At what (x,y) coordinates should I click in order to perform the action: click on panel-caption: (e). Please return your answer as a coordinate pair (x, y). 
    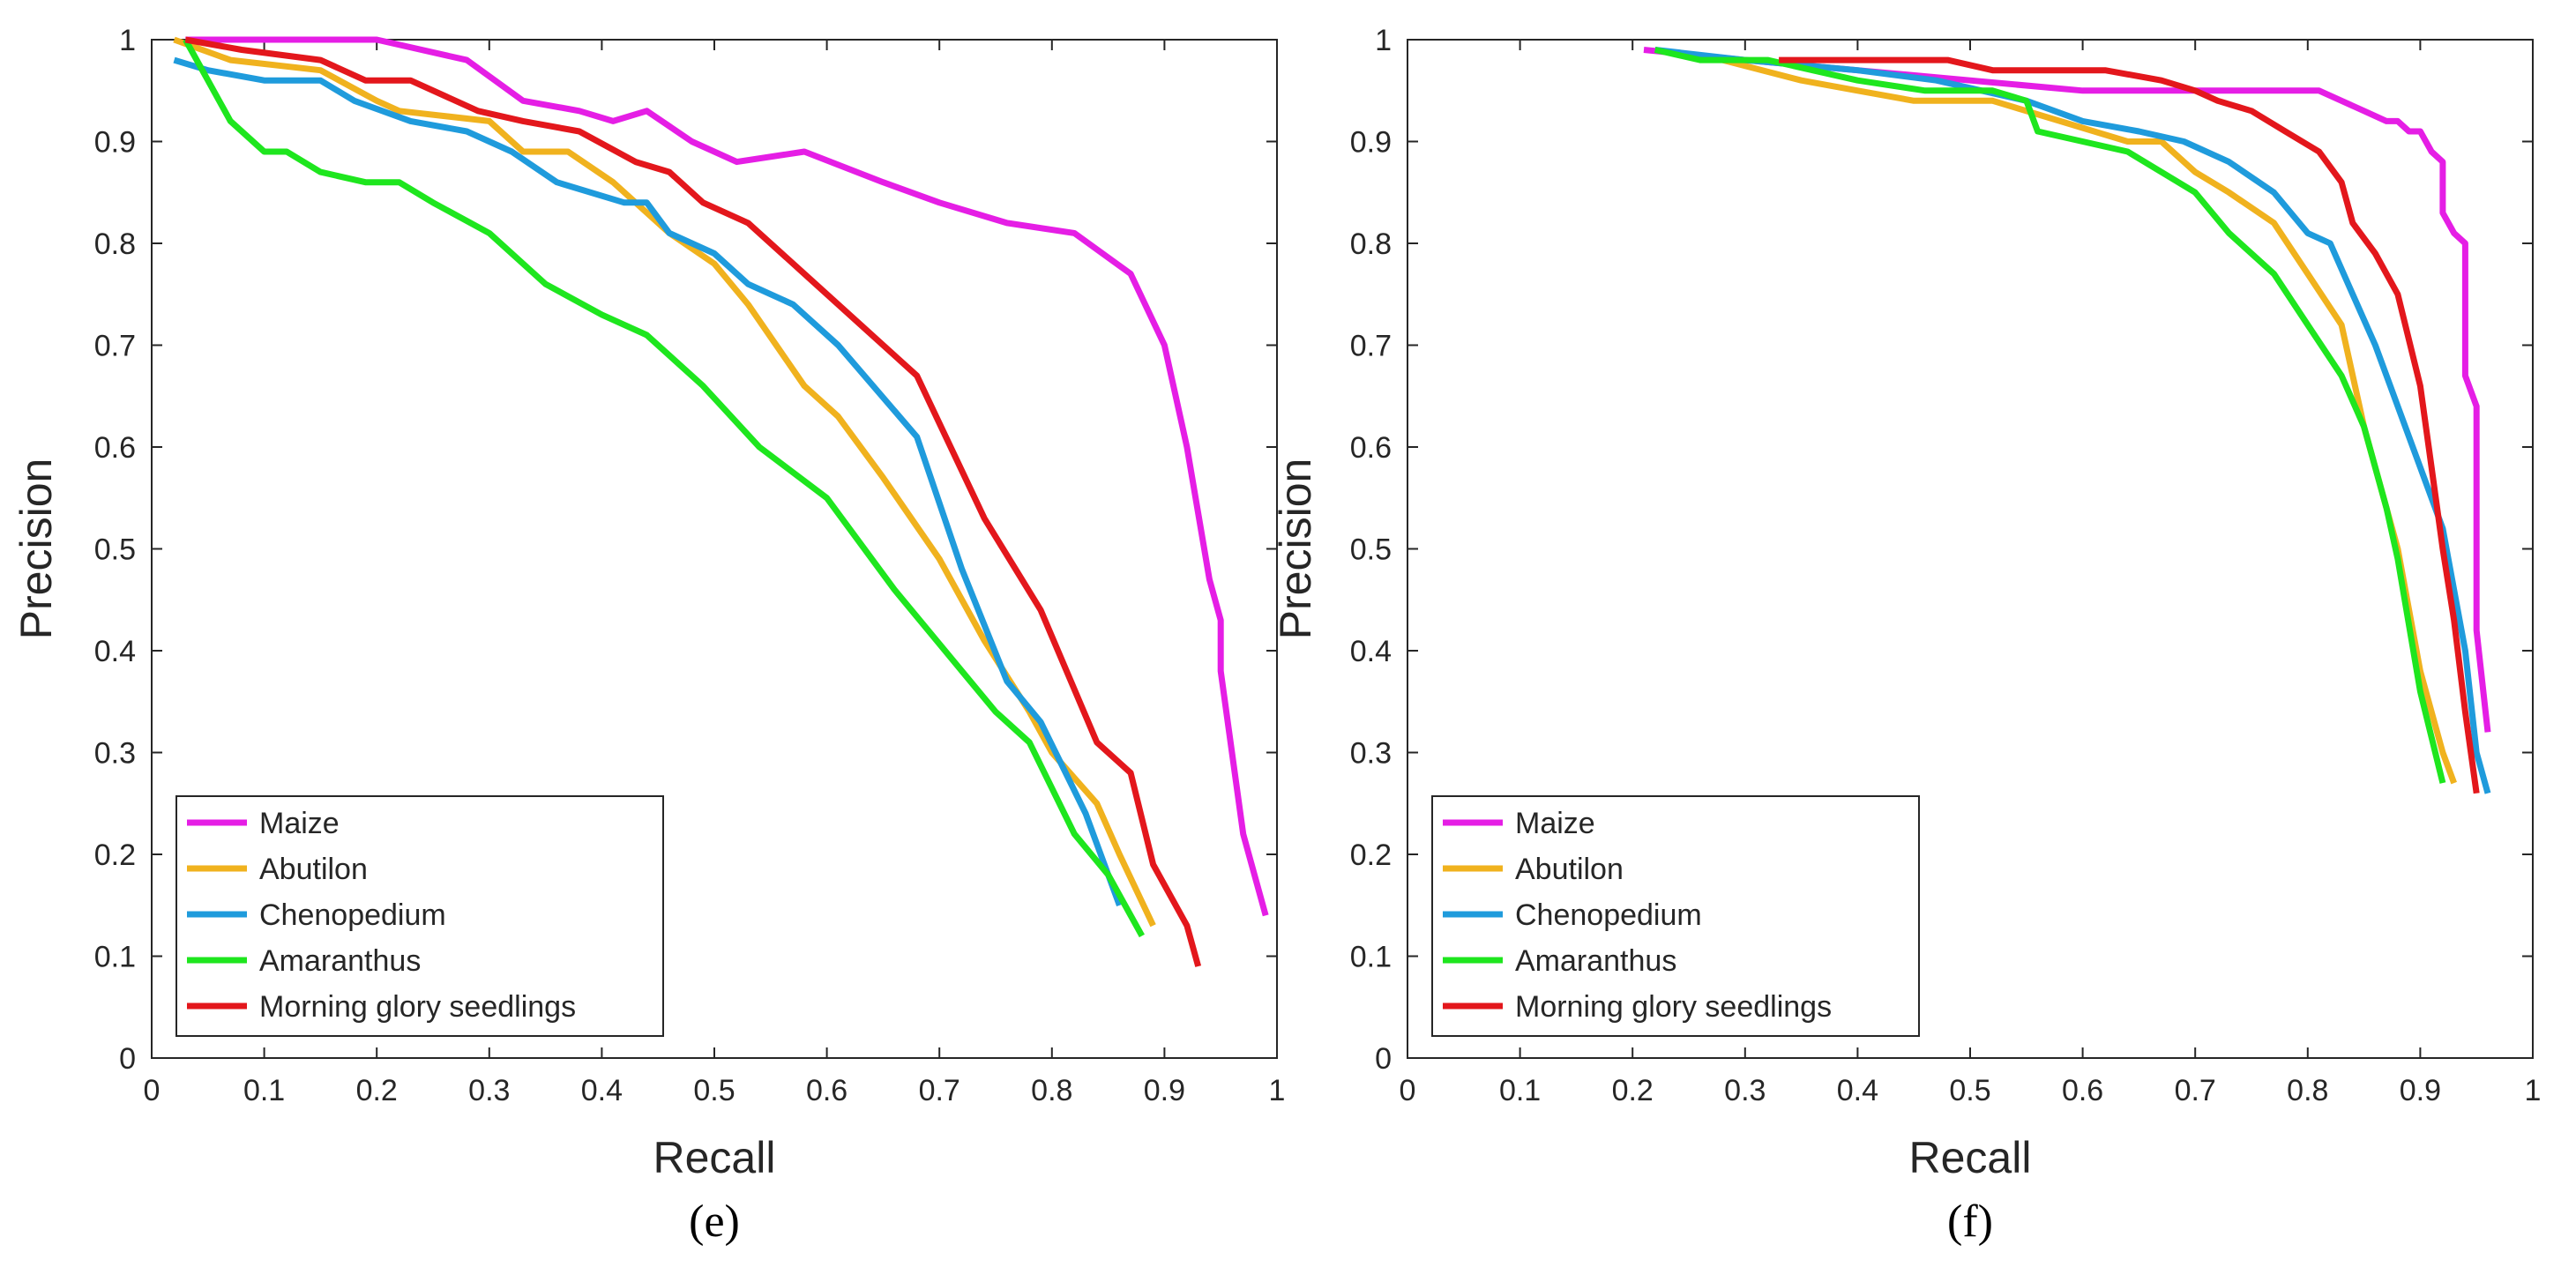
    Looking at the image, I should click on (714, 1221).